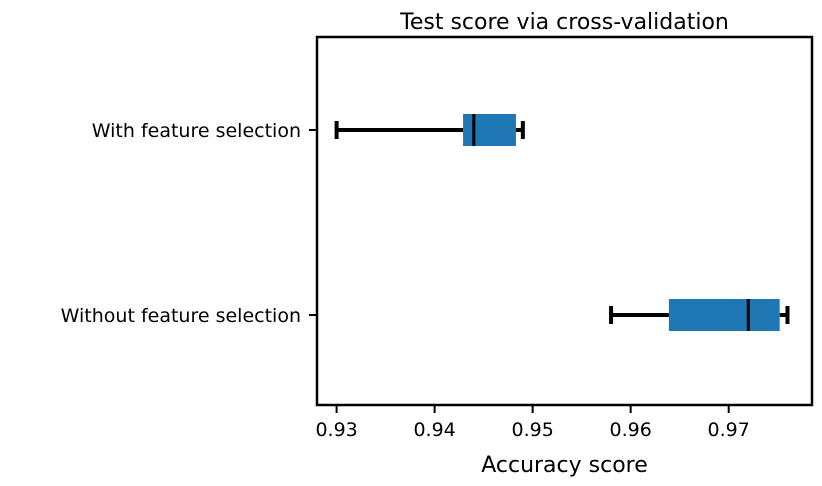 This screenshot has width=822, height=486. I want to click on x-tick-label: 0.94, so click(434, 430).